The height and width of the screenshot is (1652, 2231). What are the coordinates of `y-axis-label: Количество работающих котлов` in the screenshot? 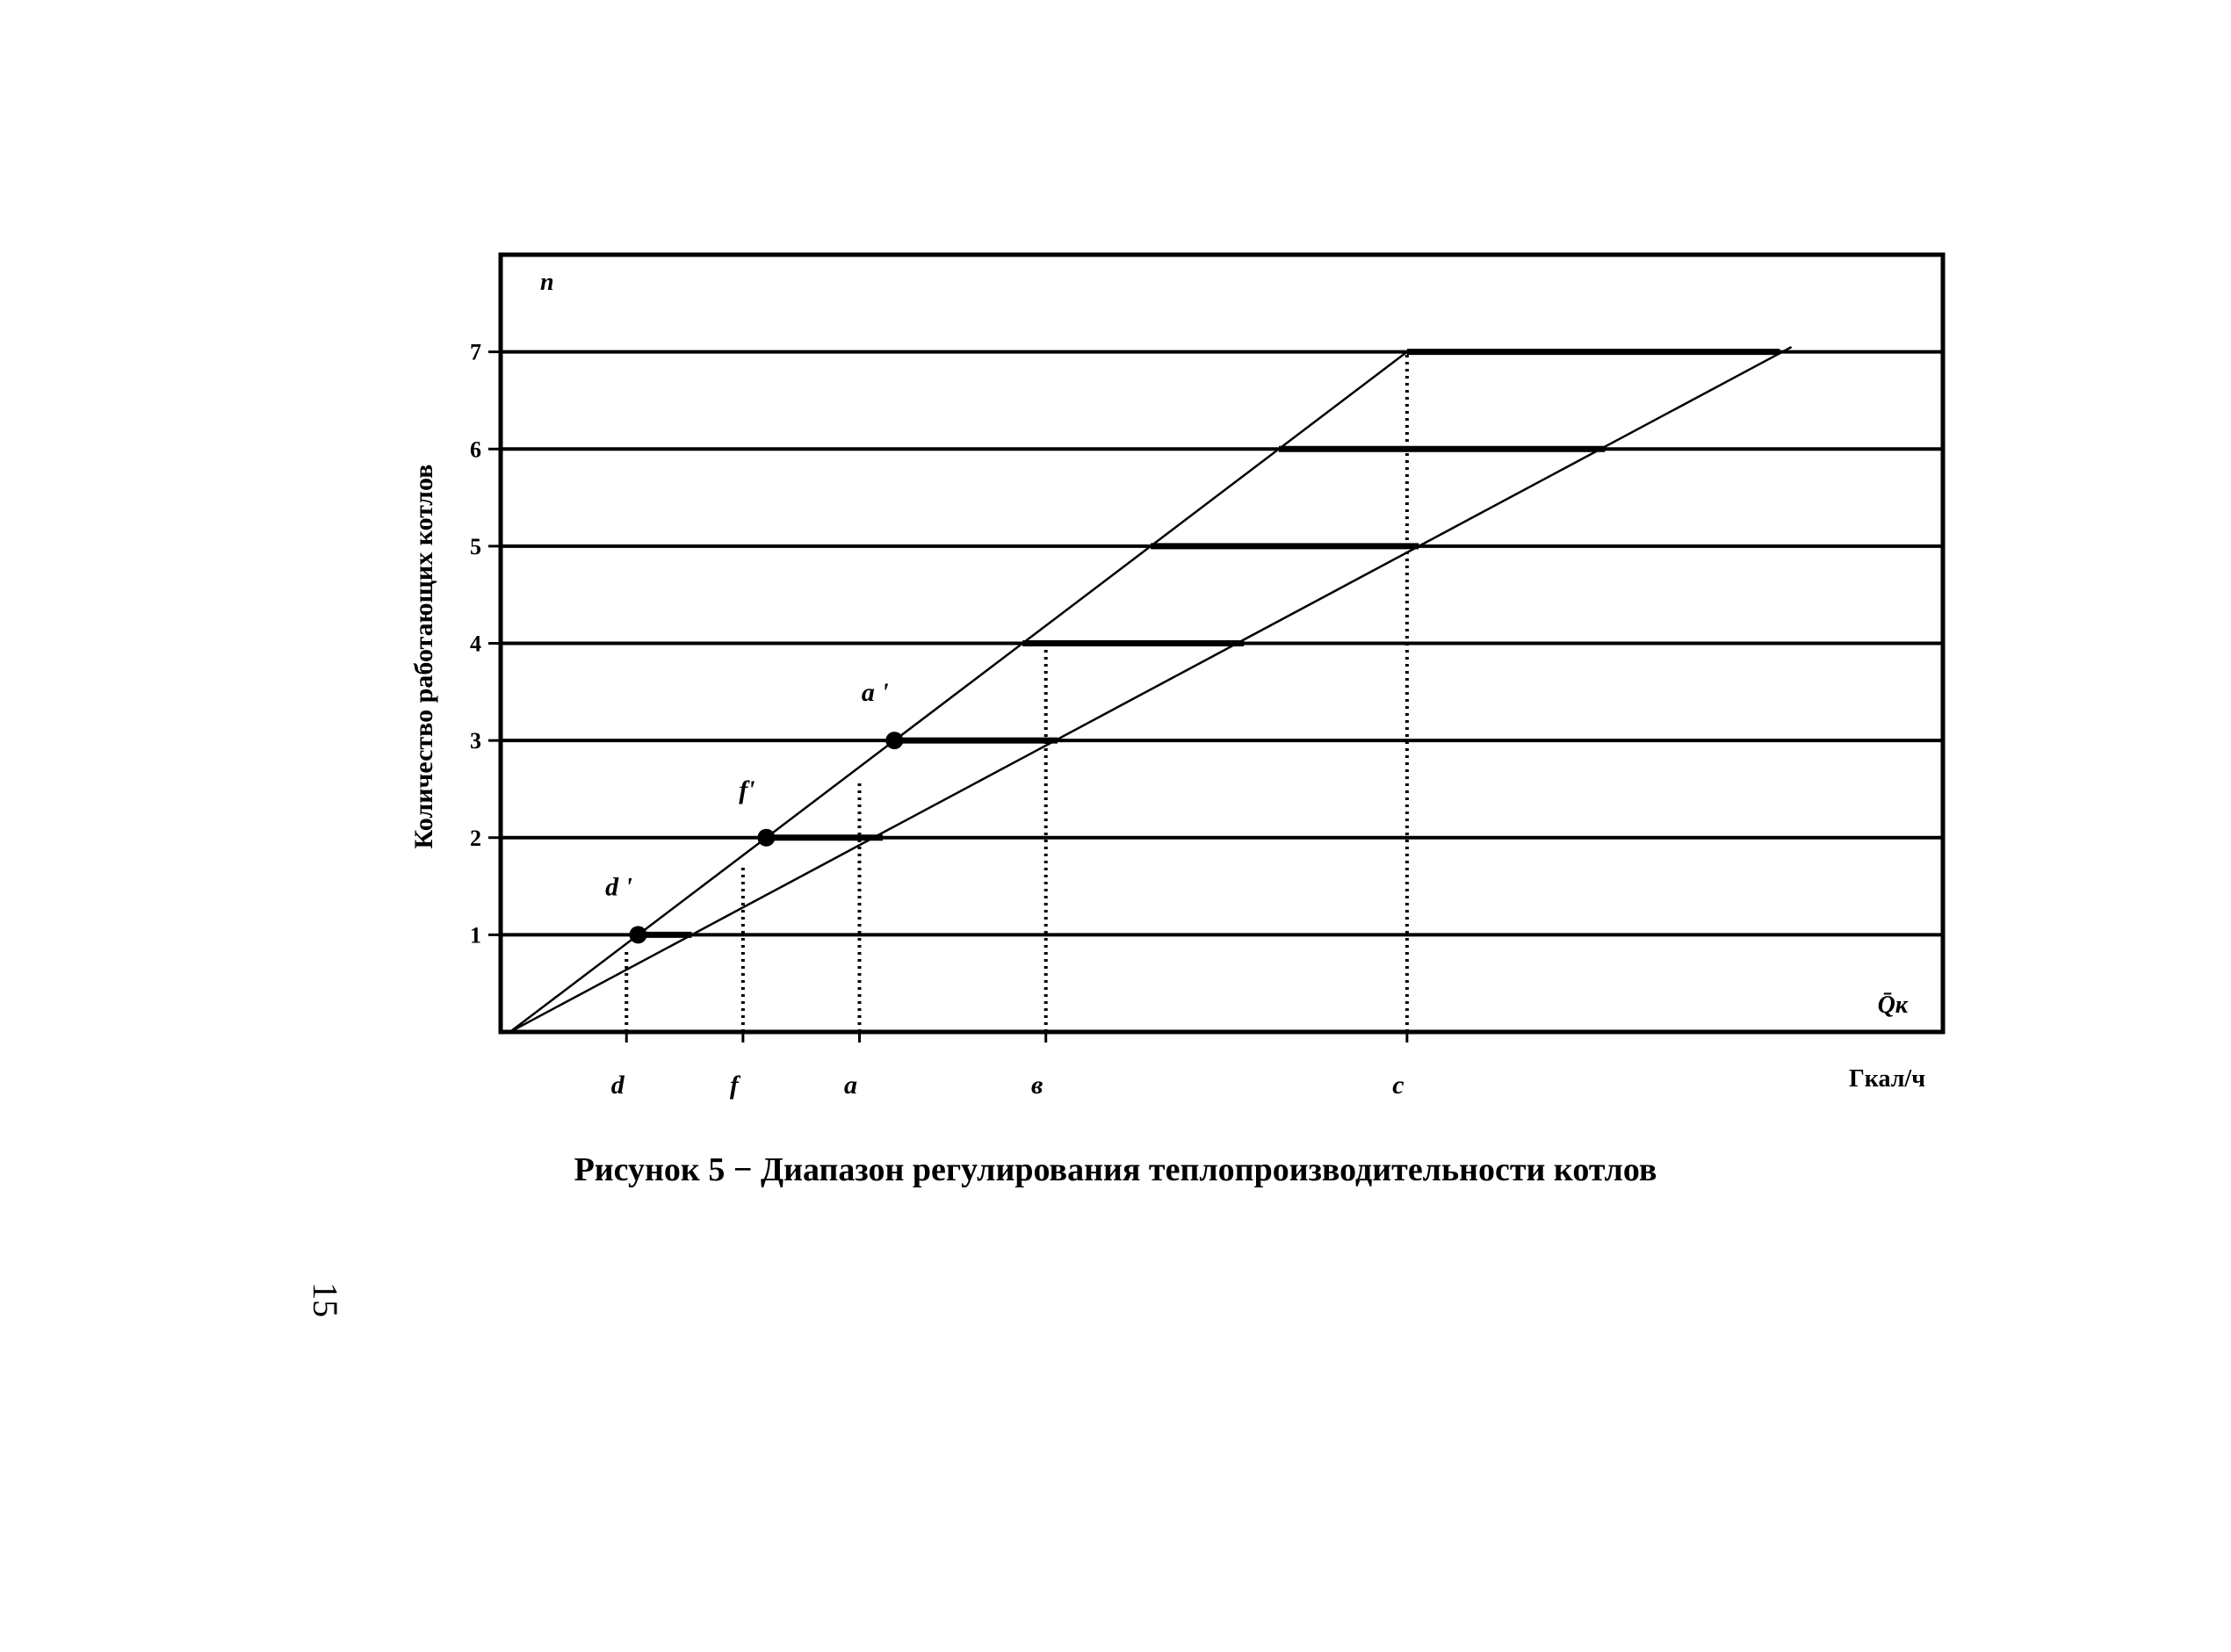 It's located at (423, 657).